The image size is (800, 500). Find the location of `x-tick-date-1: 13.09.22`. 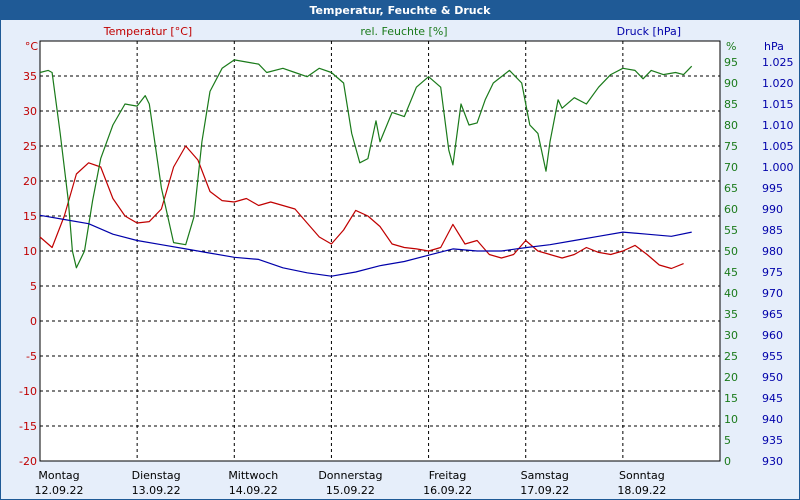

x-tick-date-1: 13.09.22 is located at coordinates (156, 490).